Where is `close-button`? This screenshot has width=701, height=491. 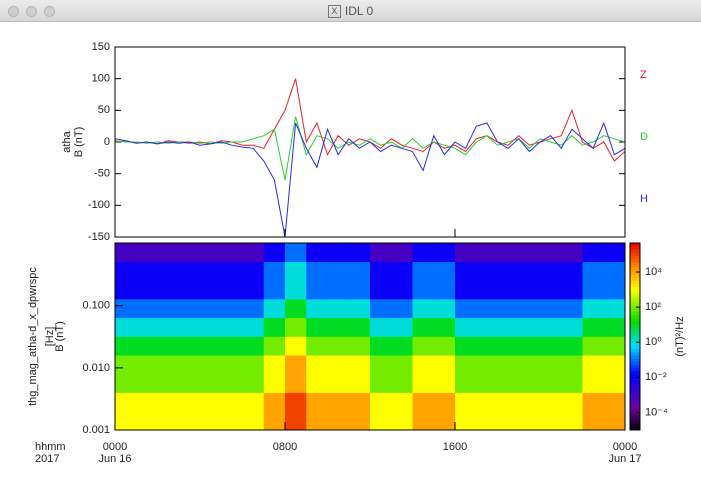 close-button is located at coordinates (13, 11).